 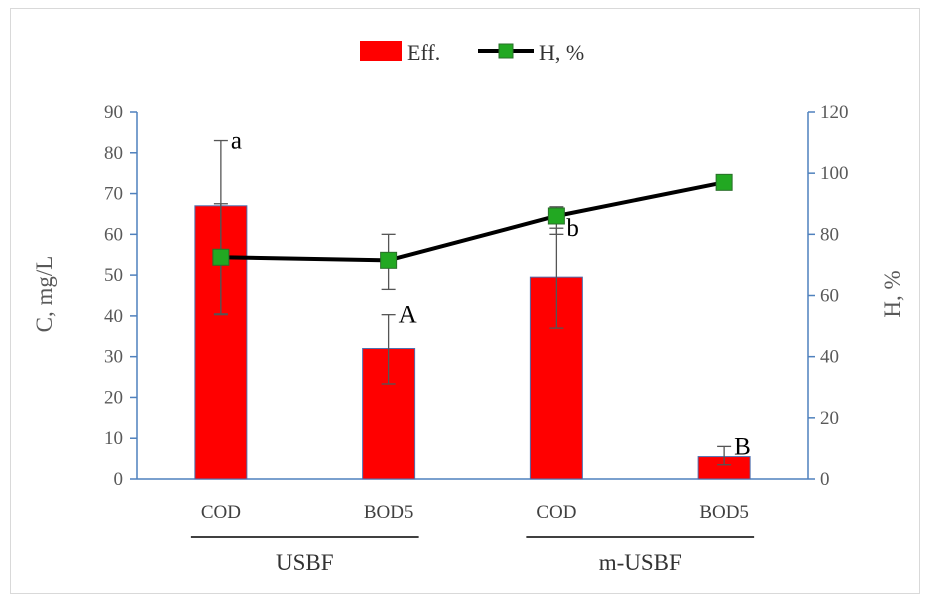 What do you see at coordinates (113, 397) in the screenshot?
I see `left-axis-tick-label: 20` at bounding box center [113, 397].